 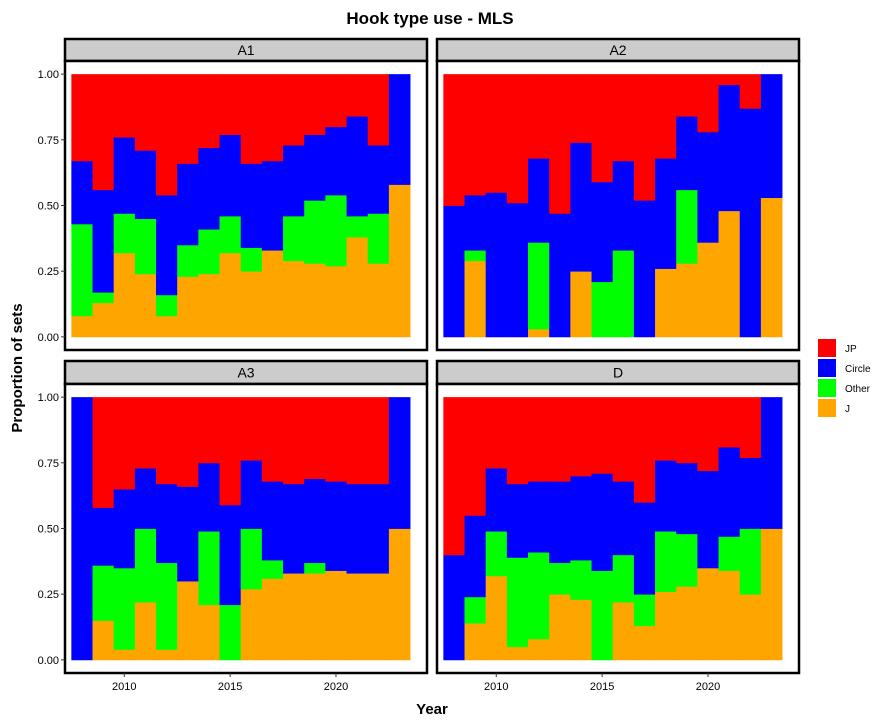 What do you see at coordinates (560, 578) in the screenshot?
I see `bar-segment-other-2013` at bounding box center [560, 578].